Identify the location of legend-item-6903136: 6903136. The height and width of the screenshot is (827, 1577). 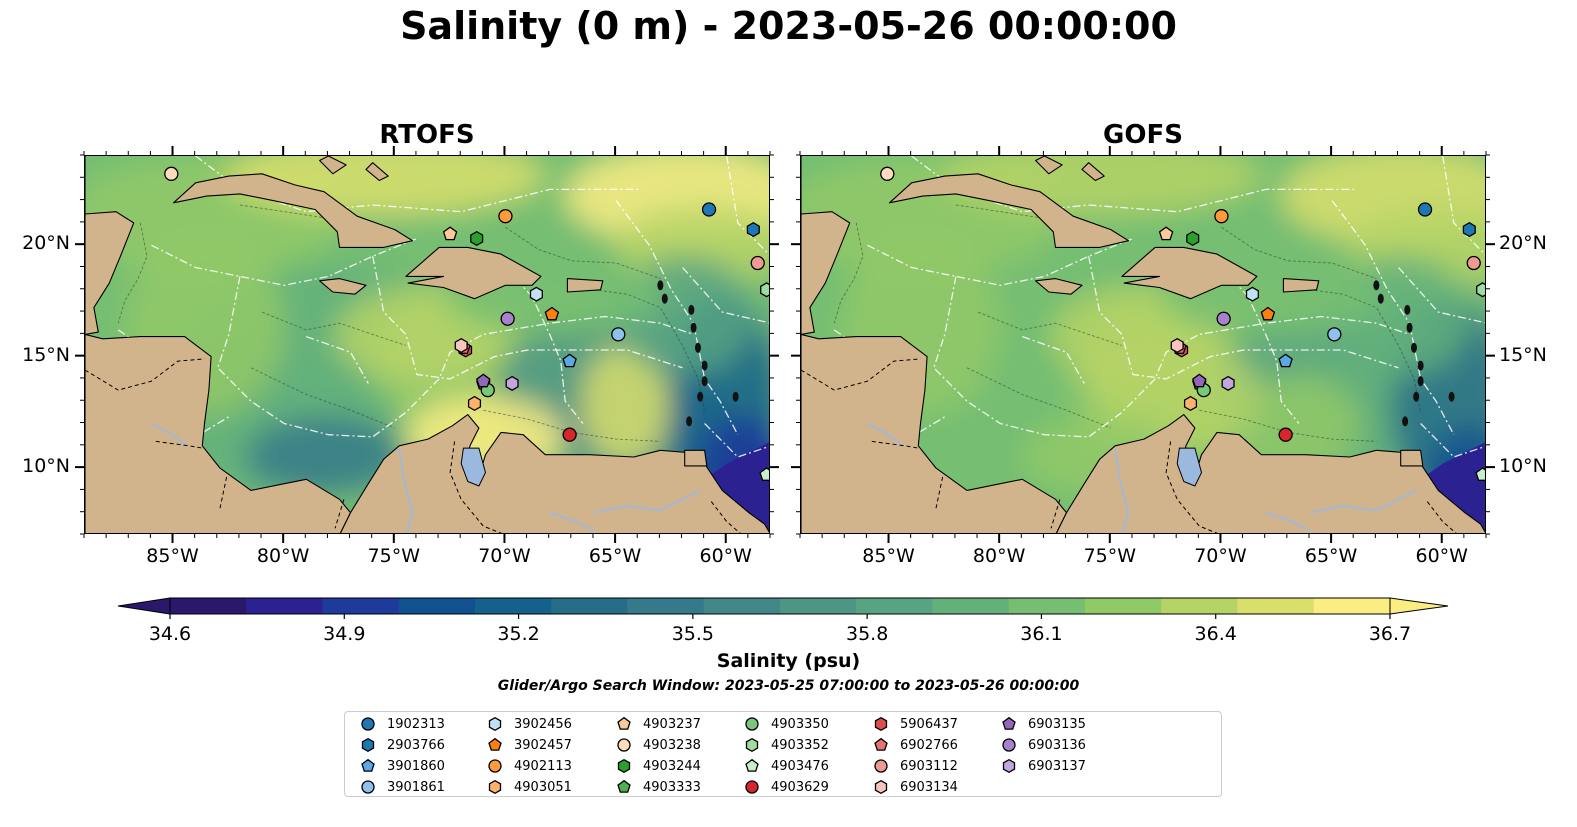
(1043, 745).